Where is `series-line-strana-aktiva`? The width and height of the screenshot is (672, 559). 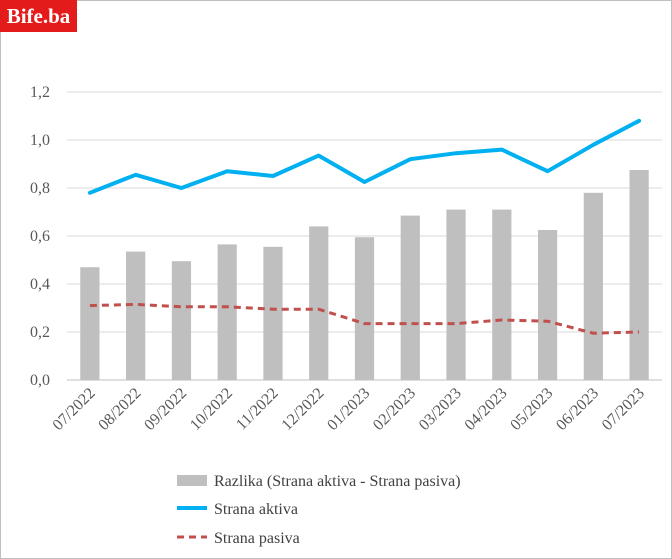
series-line-strana-aktiva is located at coordinates (364, 156).